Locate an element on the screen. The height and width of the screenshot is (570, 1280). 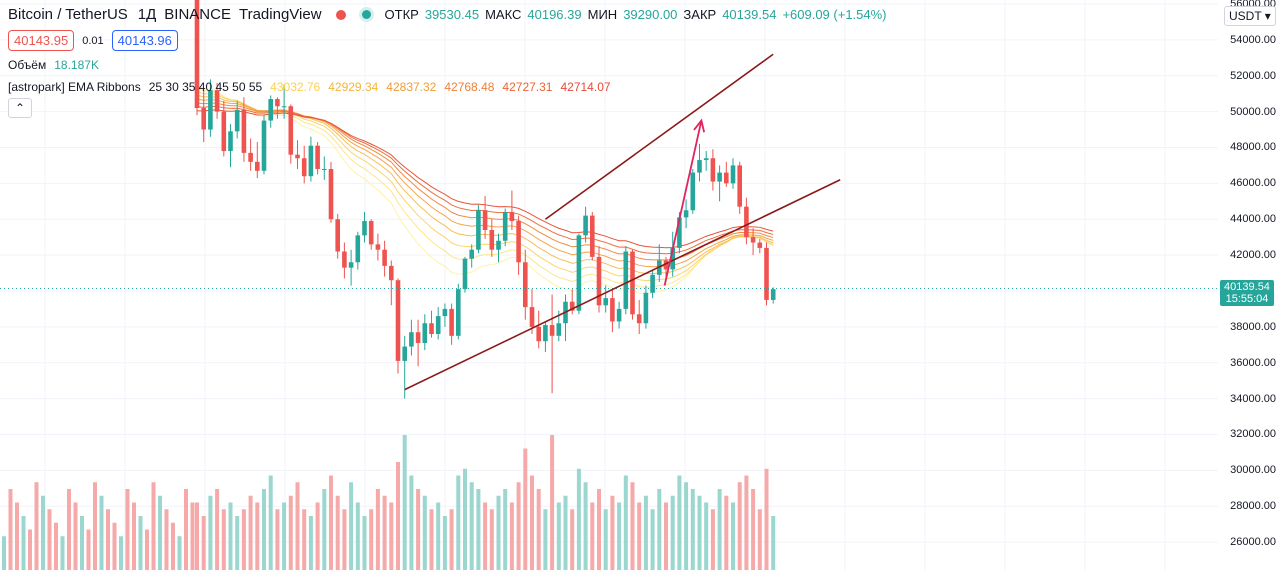
target-arrow-head is located at coordinates (699, 125).